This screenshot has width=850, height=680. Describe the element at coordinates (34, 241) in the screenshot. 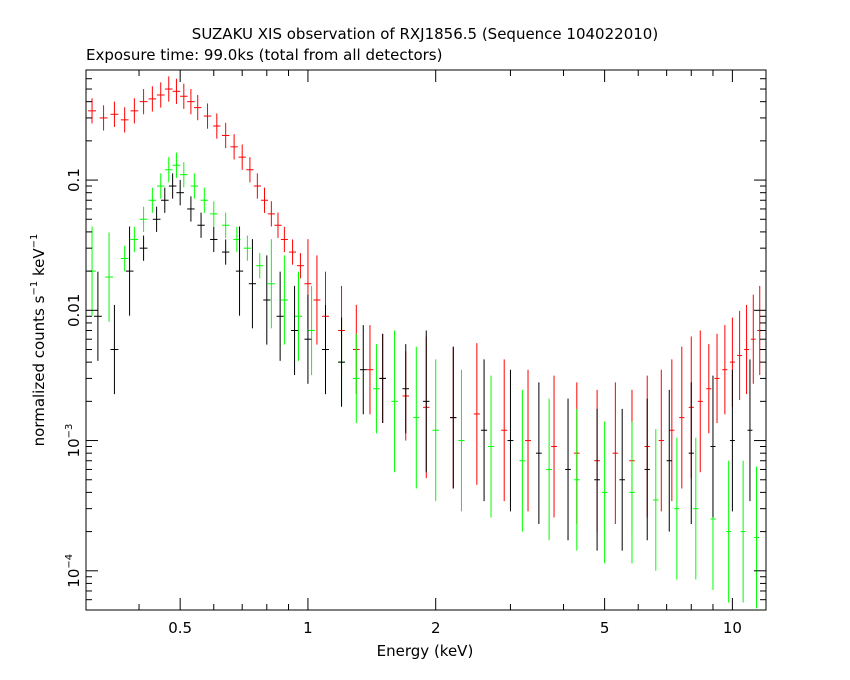

I see `y-axis-label-sup2: −1` at that location.